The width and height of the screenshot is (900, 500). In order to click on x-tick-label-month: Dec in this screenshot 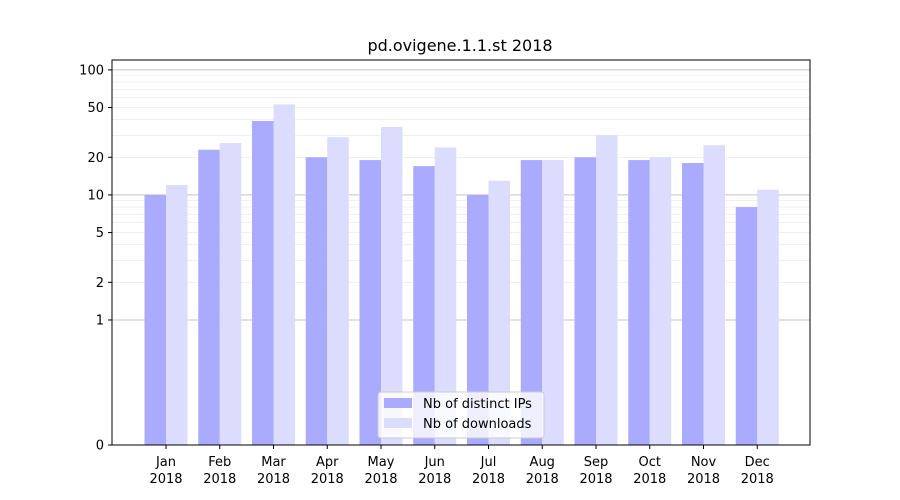, I will do `click(757, 462)`.